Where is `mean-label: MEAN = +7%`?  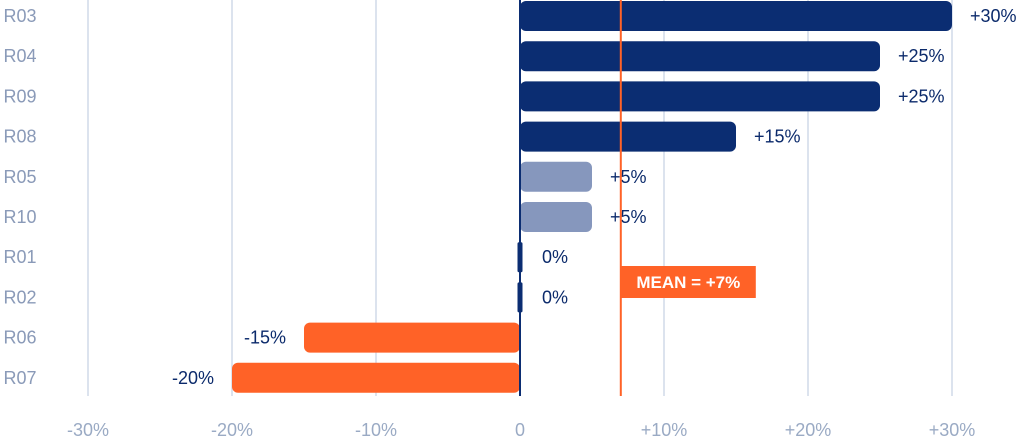 mean-label: MEAN = +7% is located at coordinates (688, 282).